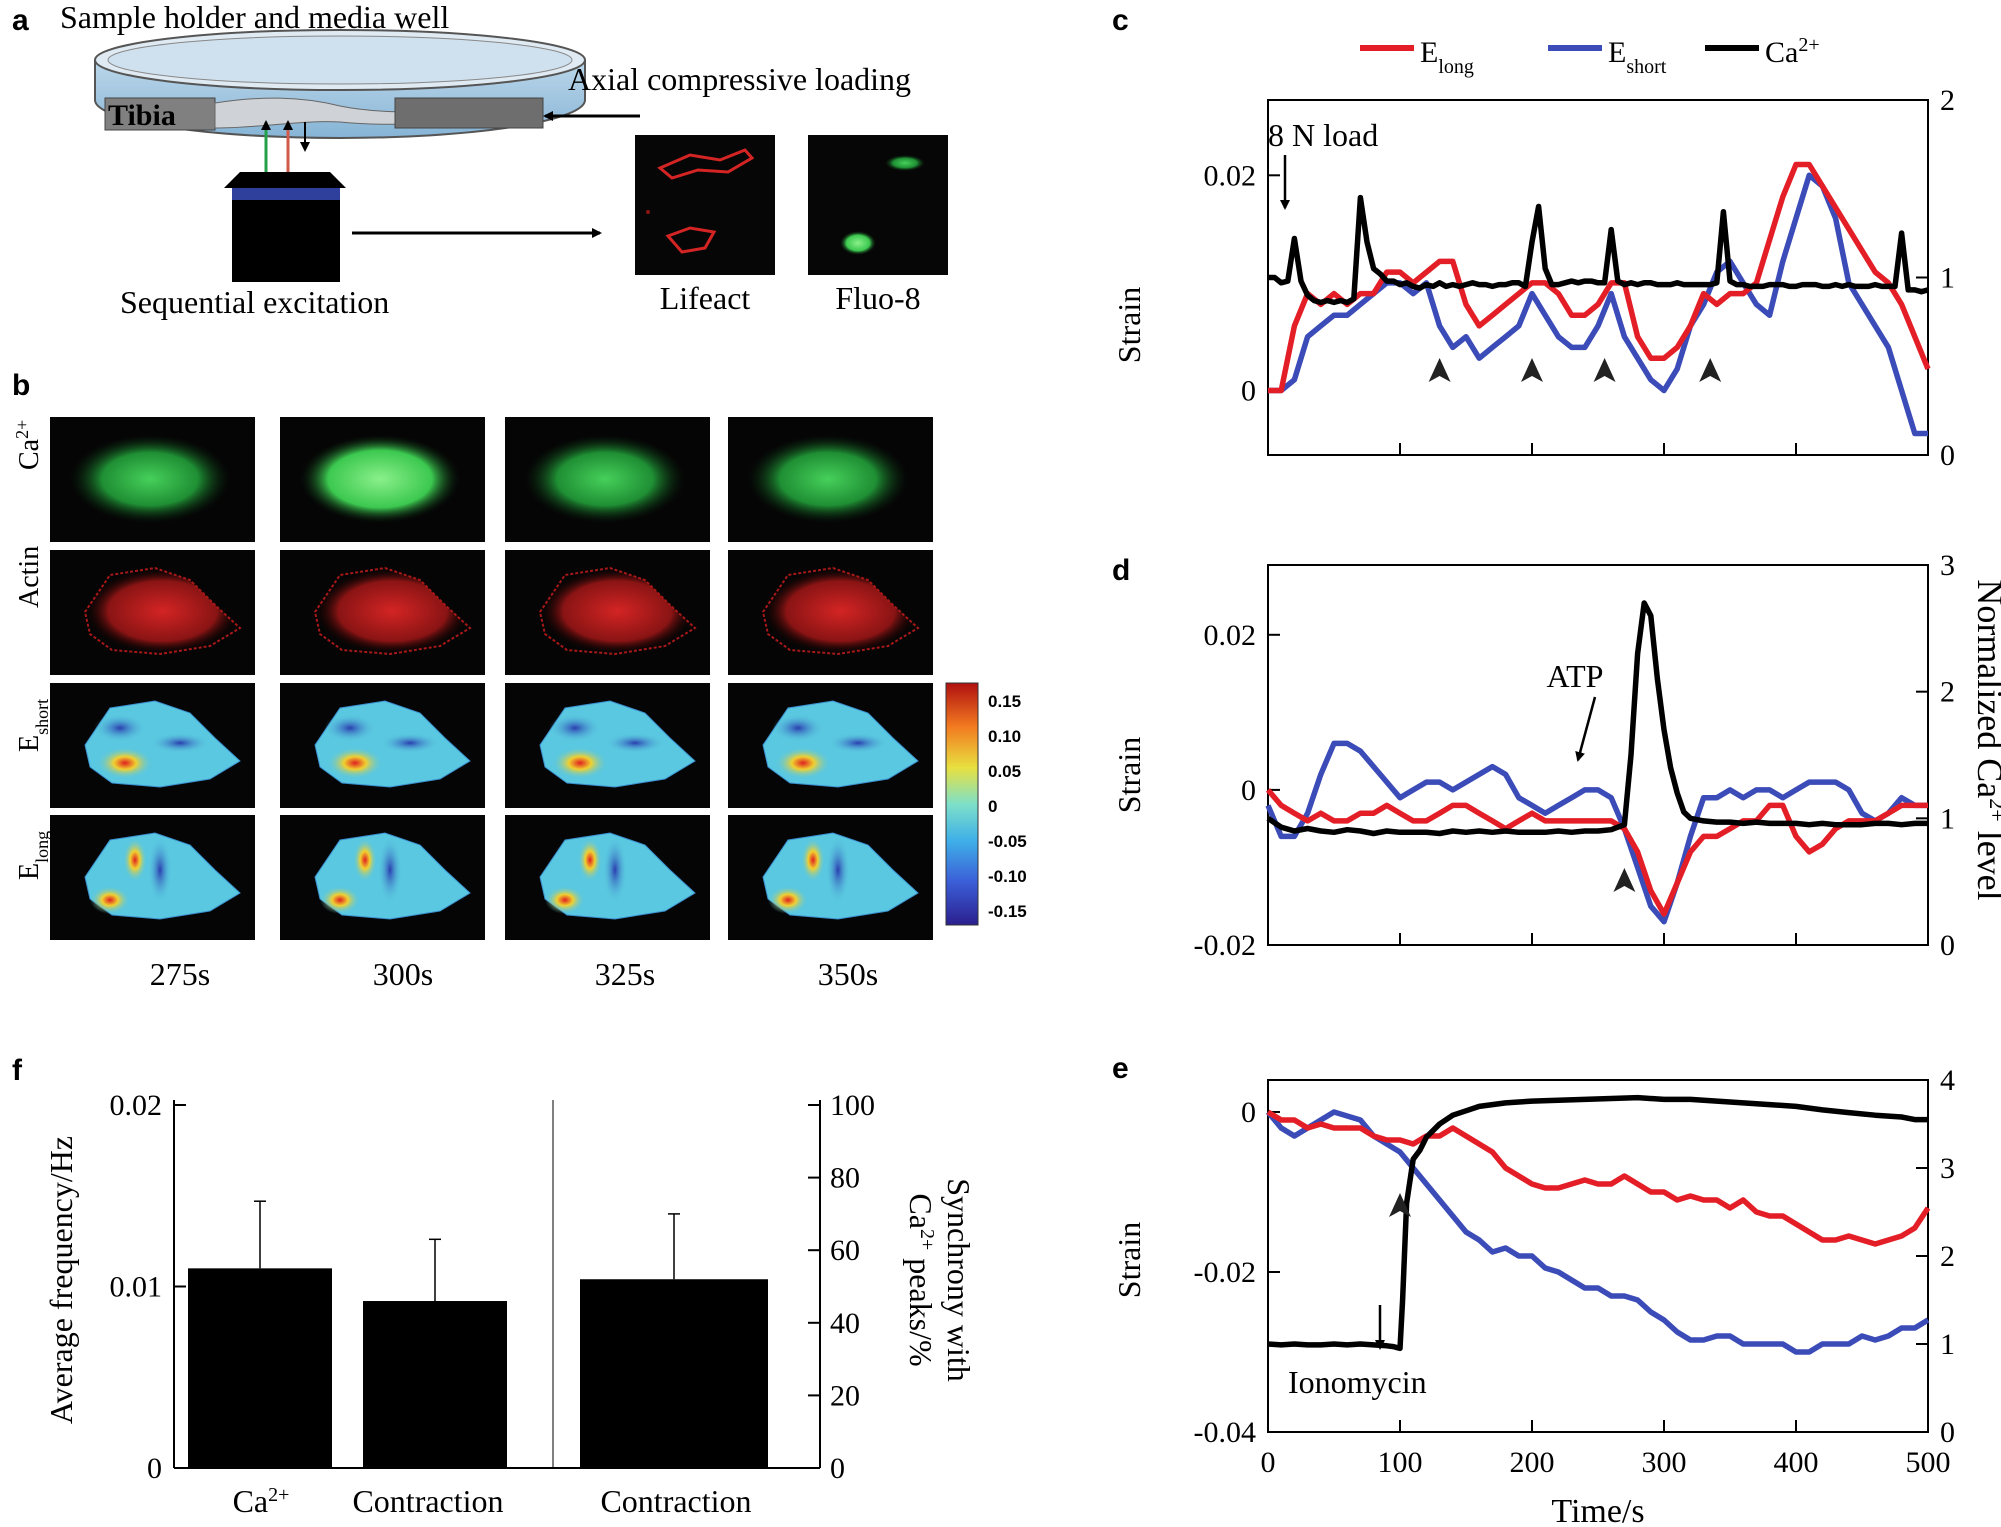  What do you see at coordinates (180, 974) in the screenshot?
I see `time-label-275: 275s` at bounding box center [180, 974].